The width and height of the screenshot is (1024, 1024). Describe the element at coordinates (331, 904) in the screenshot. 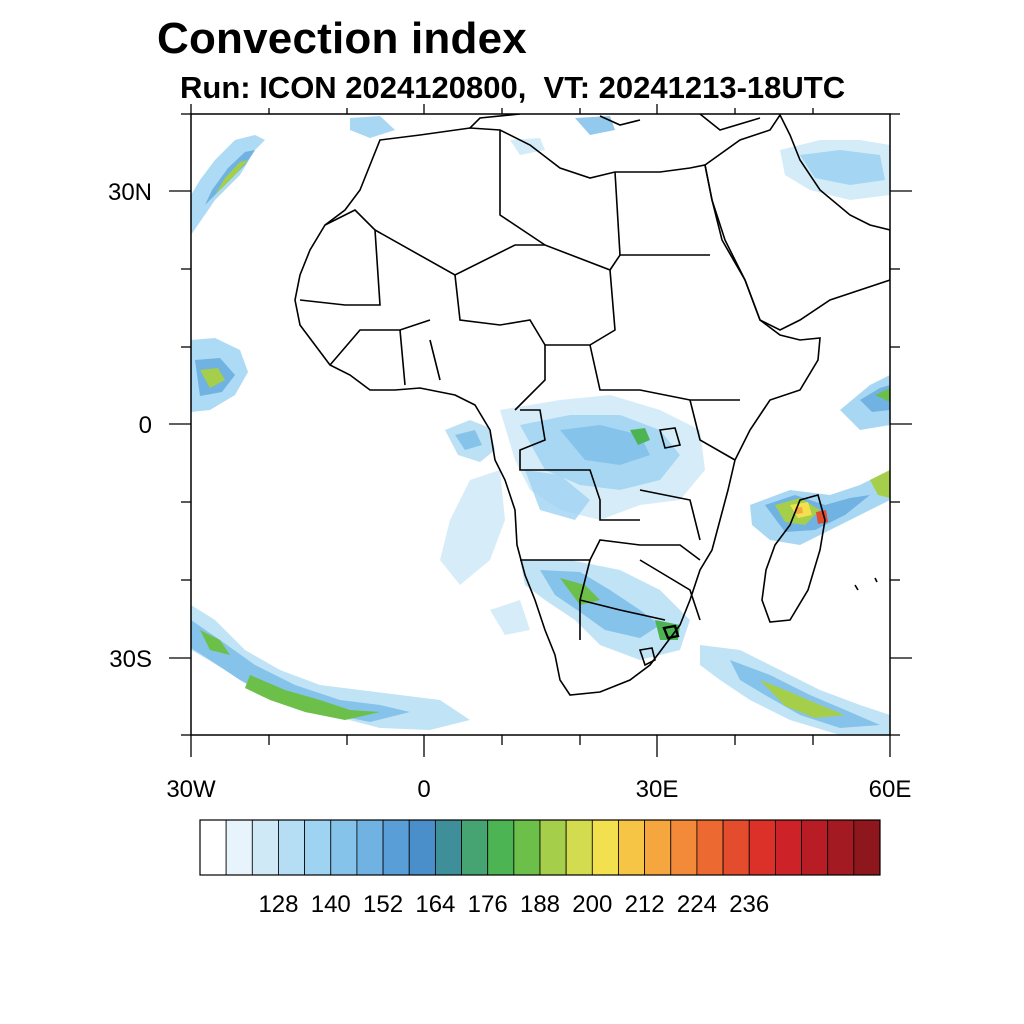

I see `colorbar-label: 140` at that location.